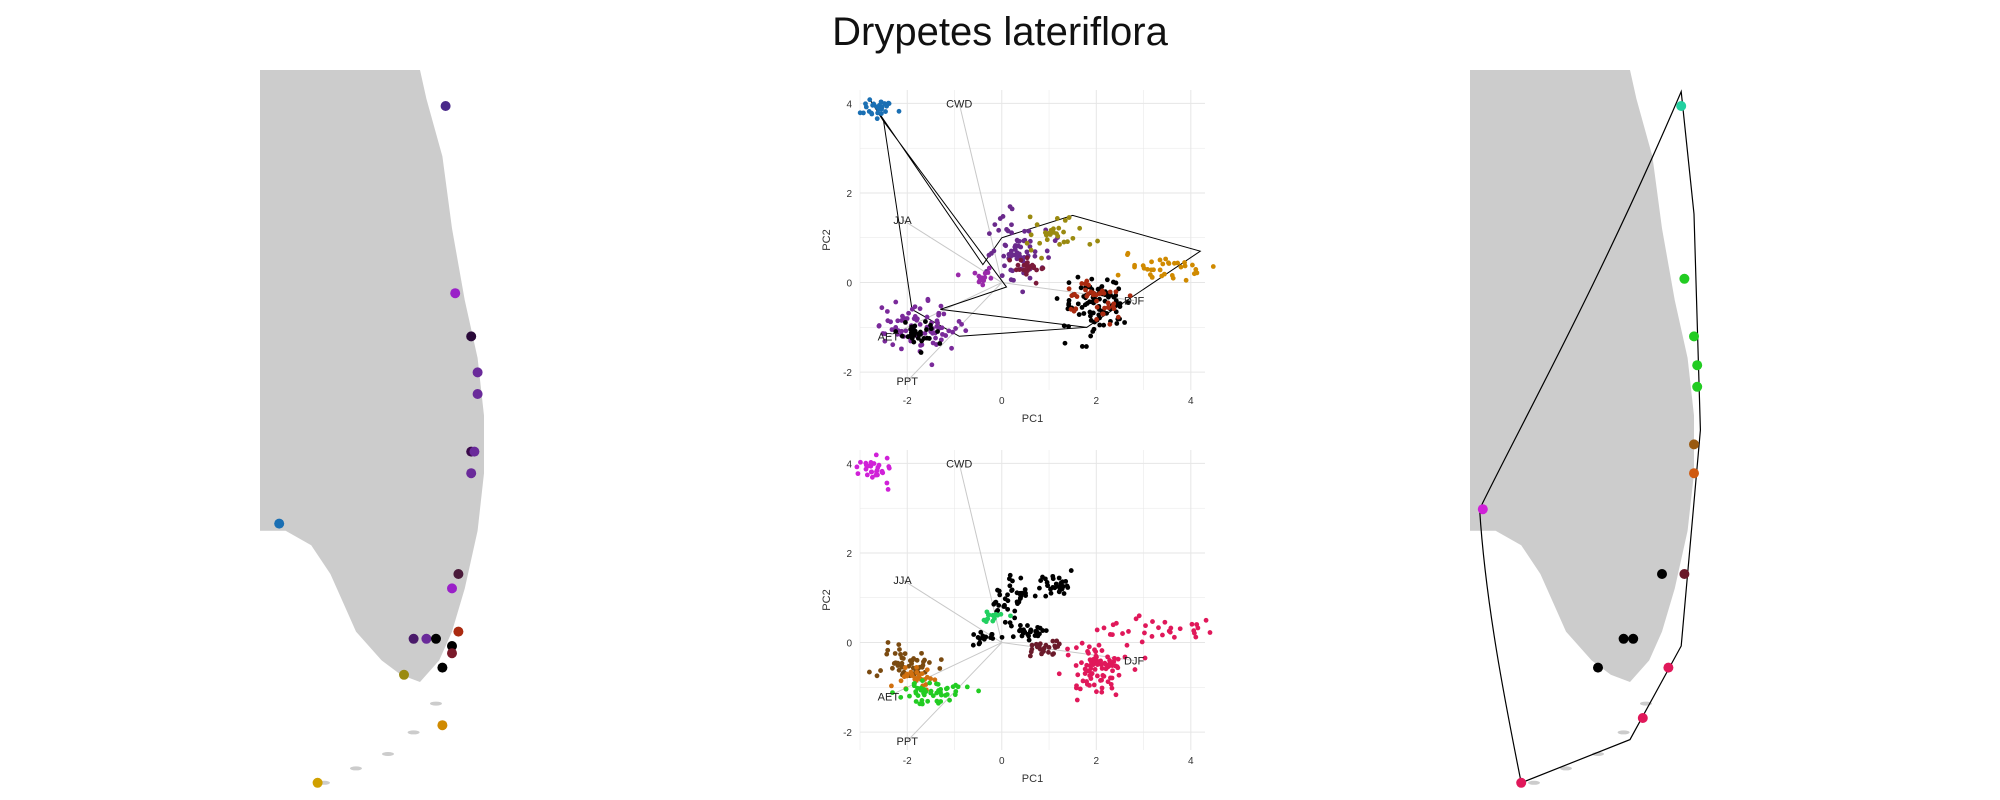 The width and height of the screenshot is (2000, 800). I want to click on arrow-label: PPT, so click(908, 382).